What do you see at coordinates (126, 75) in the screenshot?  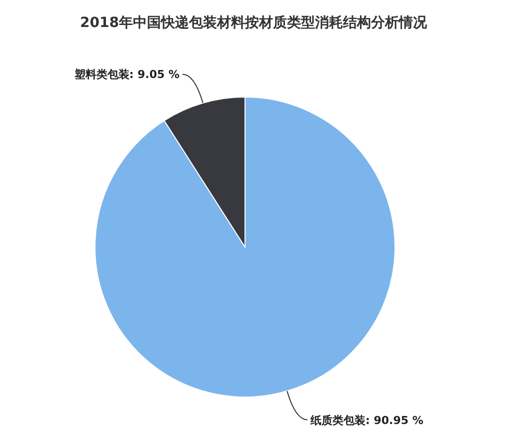 I see `slice-label: 塑料类包装: 9.05 %` at bounding box center [126, 75].